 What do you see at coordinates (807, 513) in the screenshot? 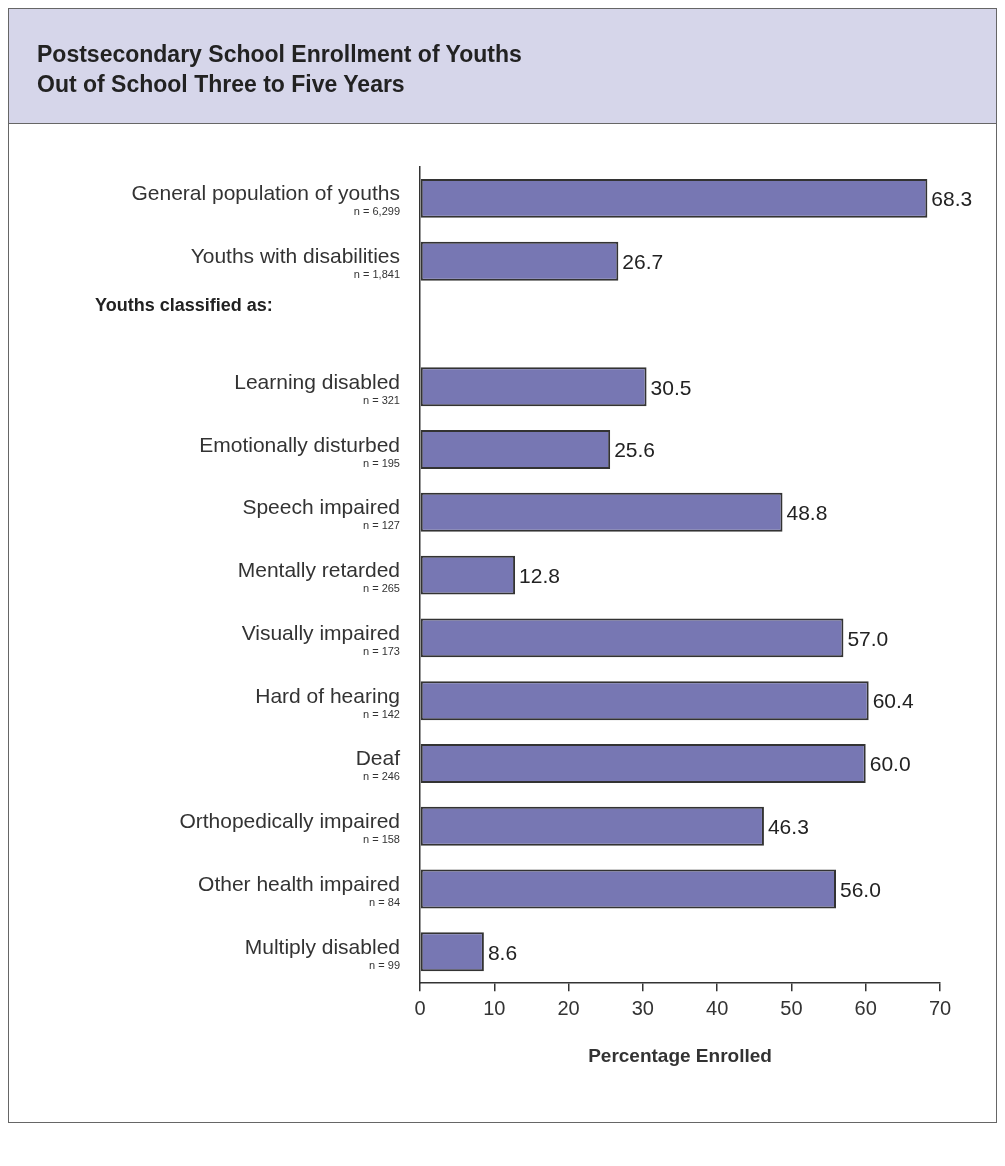
I see `data-label: 48.8` at bounding box center [807, 513].